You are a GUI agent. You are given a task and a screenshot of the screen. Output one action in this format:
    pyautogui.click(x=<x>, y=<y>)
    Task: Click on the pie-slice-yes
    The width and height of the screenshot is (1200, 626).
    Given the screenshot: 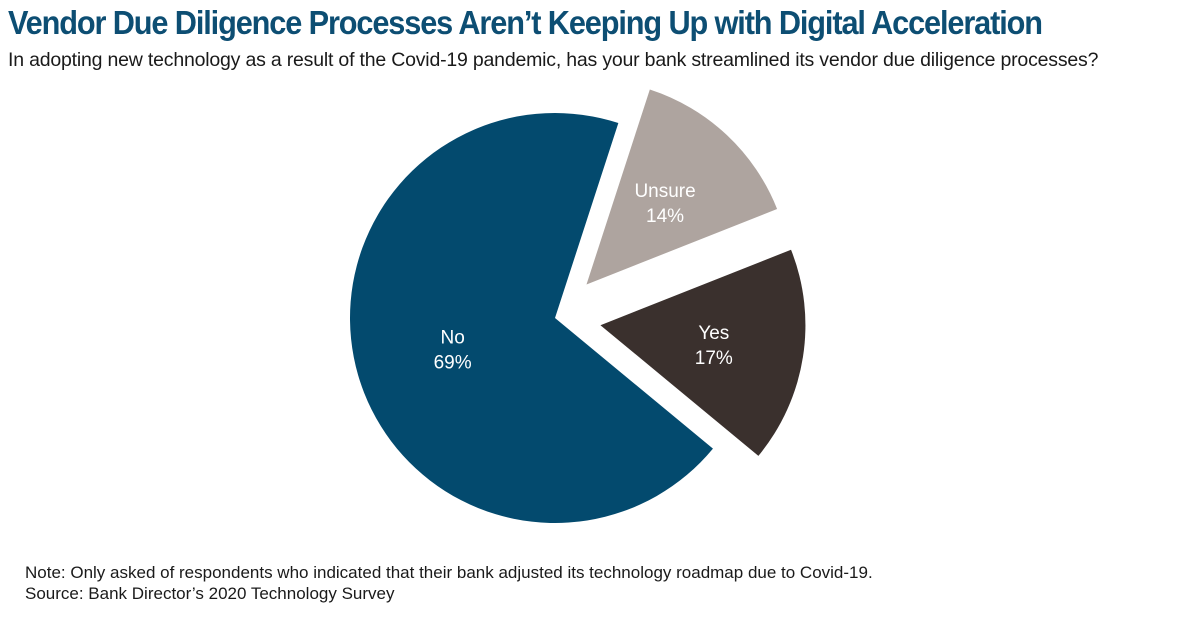 What is the action you would take?
    pyautogui.click(x=703, y=352)
    